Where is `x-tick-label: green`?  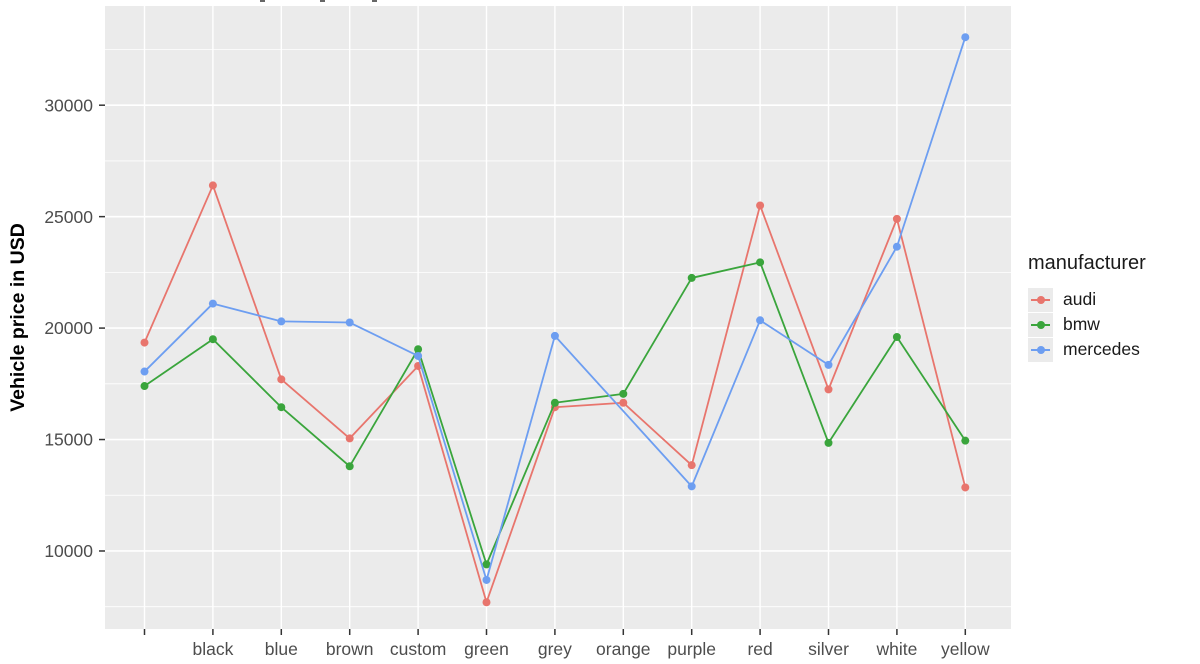
x-tick-label: green is located at coordinates (486, 649).